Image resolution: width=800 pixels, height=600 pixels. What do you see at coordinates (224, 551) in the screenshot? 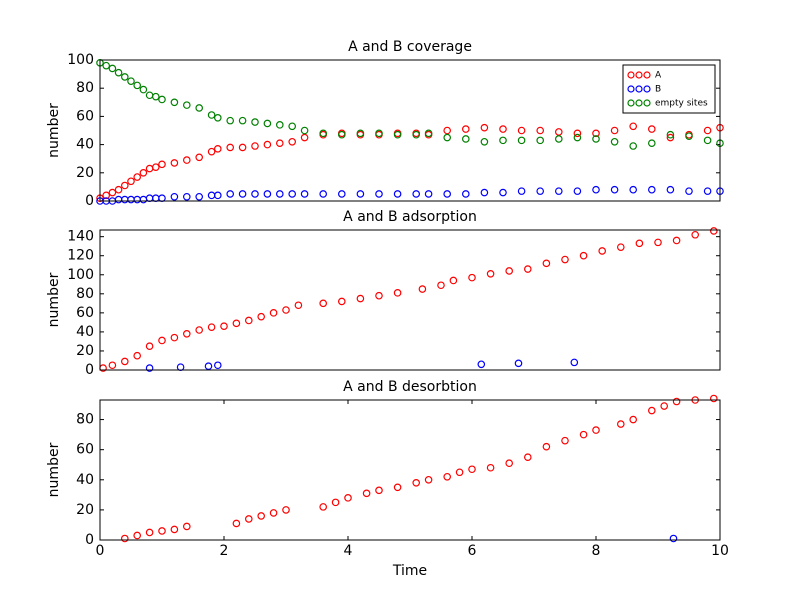
I see `x-tick-label: 2` at bounding box center [224, 551].